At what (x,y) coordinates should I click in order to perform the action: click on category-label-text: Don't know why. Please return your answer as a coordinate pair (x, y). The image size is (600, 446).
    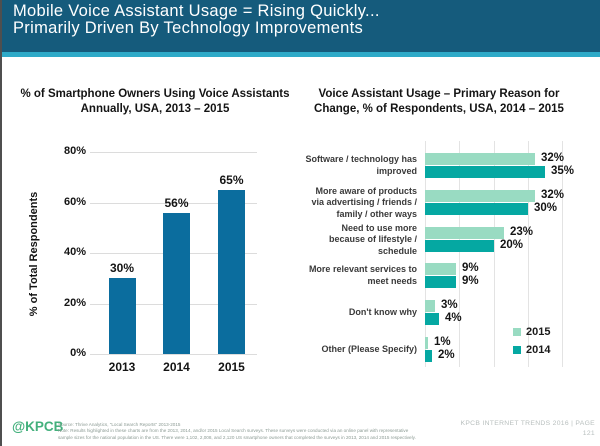
    Looking at the image, I should click on (382, 312).